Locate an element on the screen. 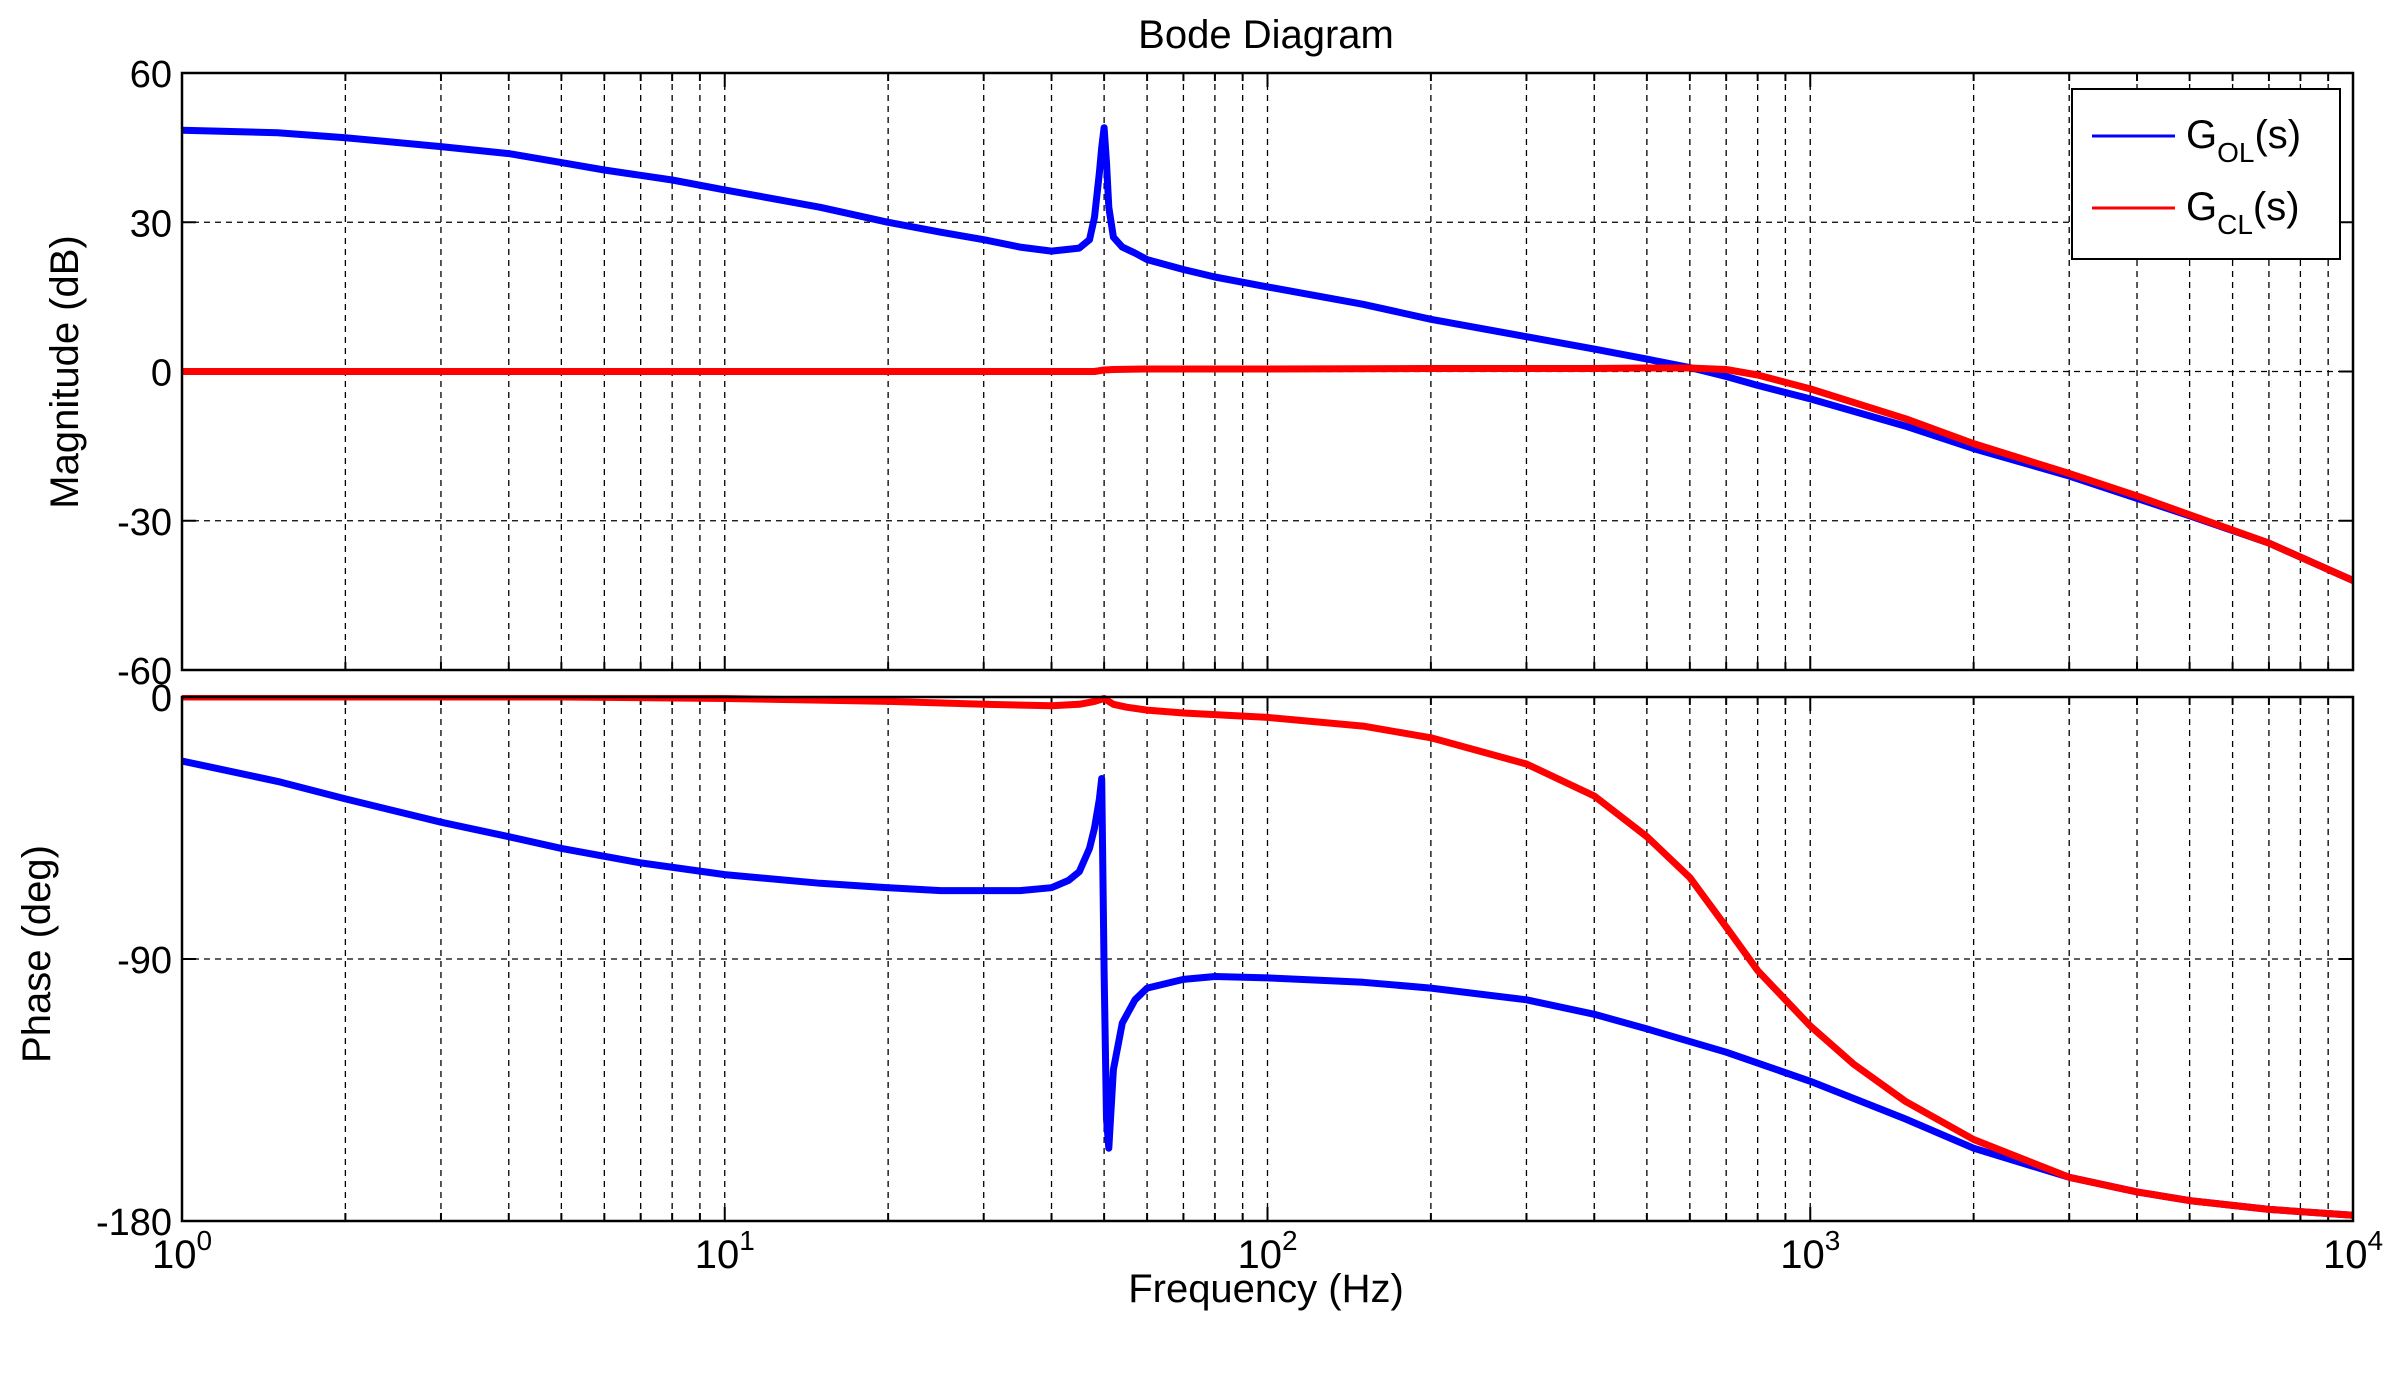  x-tick-label: 10⁰ is located at coordinates (182, 1251).